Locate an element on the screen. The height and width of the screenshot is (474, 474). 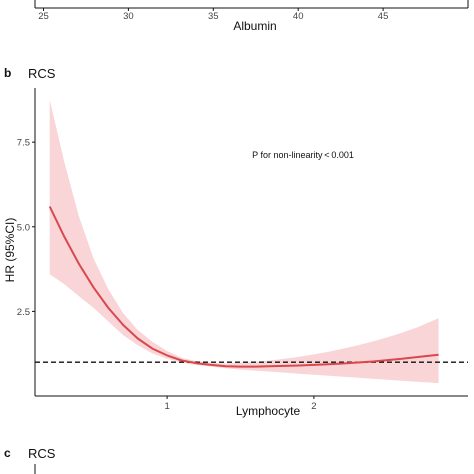
panel-a-x-tick-label: 40 is located at coordinates (298, 16).